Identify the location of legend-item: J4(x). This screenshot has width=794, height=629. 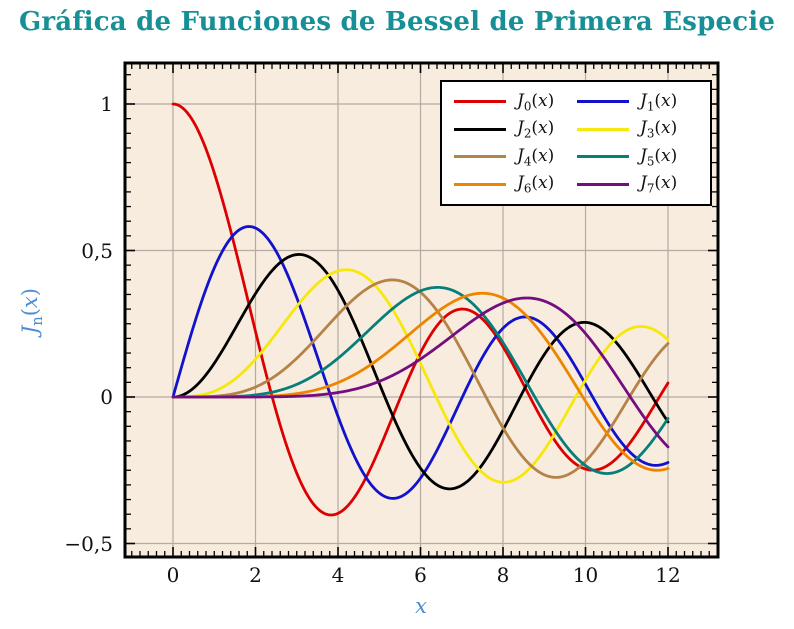
(515, 157).